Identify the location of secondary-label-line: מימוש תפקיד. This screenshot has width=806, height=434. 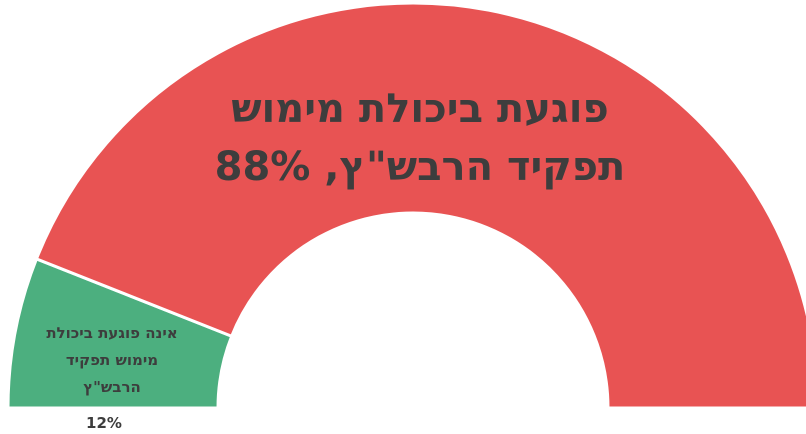
(112, 360).